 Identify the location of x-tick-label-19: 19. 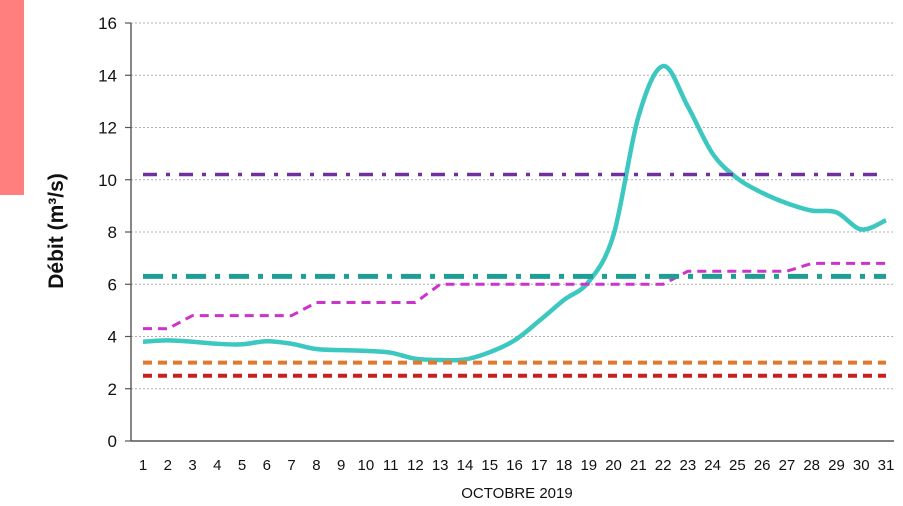
(588, 465).